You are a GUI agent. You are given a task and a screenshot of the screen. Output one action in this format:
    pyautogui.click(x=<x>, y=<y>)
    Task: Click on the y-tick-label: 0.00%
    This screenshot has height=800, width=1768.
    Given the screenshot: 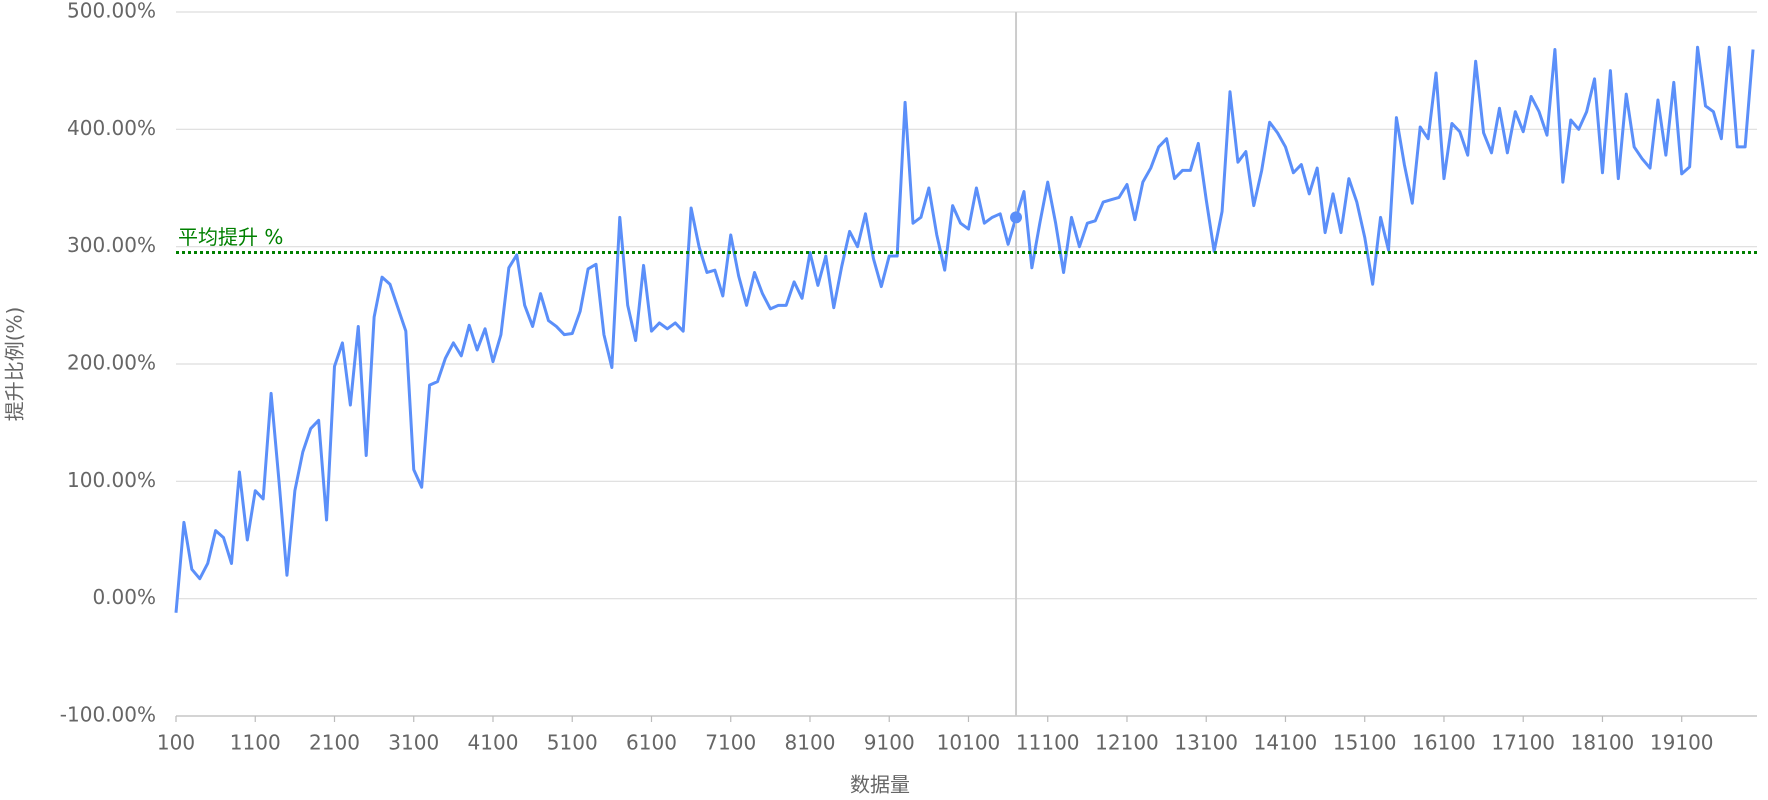 What is the action you would take?
    pyautogui.click(x=124, y=597)
    